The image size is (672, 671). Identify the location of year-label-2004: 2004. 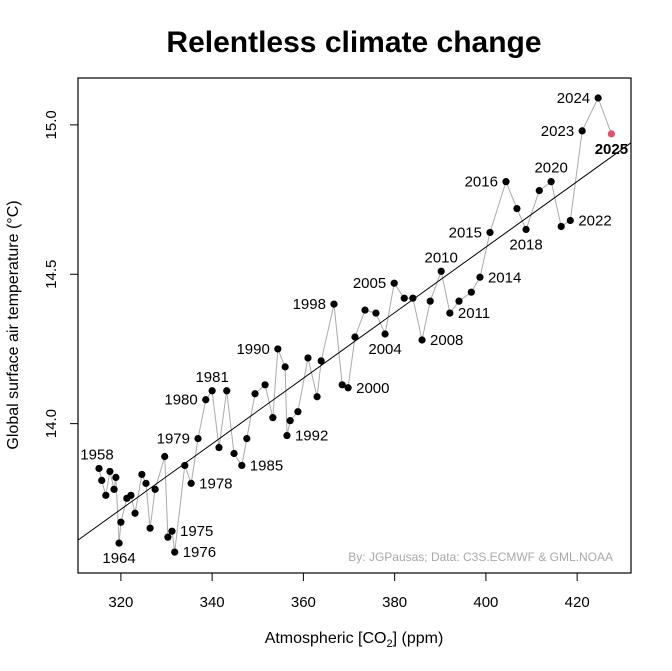
(384, 349).